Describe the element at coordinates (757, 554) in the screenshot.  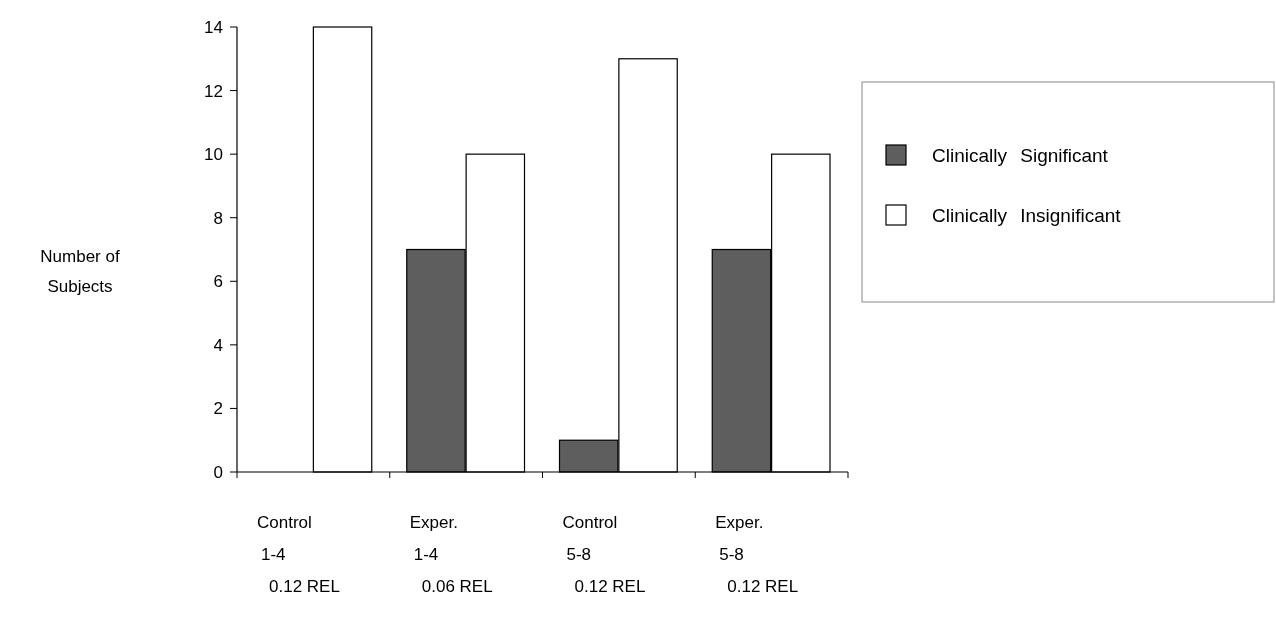
I see `x-tick-label: Exper. 5-8 0.12 REL` at that location.